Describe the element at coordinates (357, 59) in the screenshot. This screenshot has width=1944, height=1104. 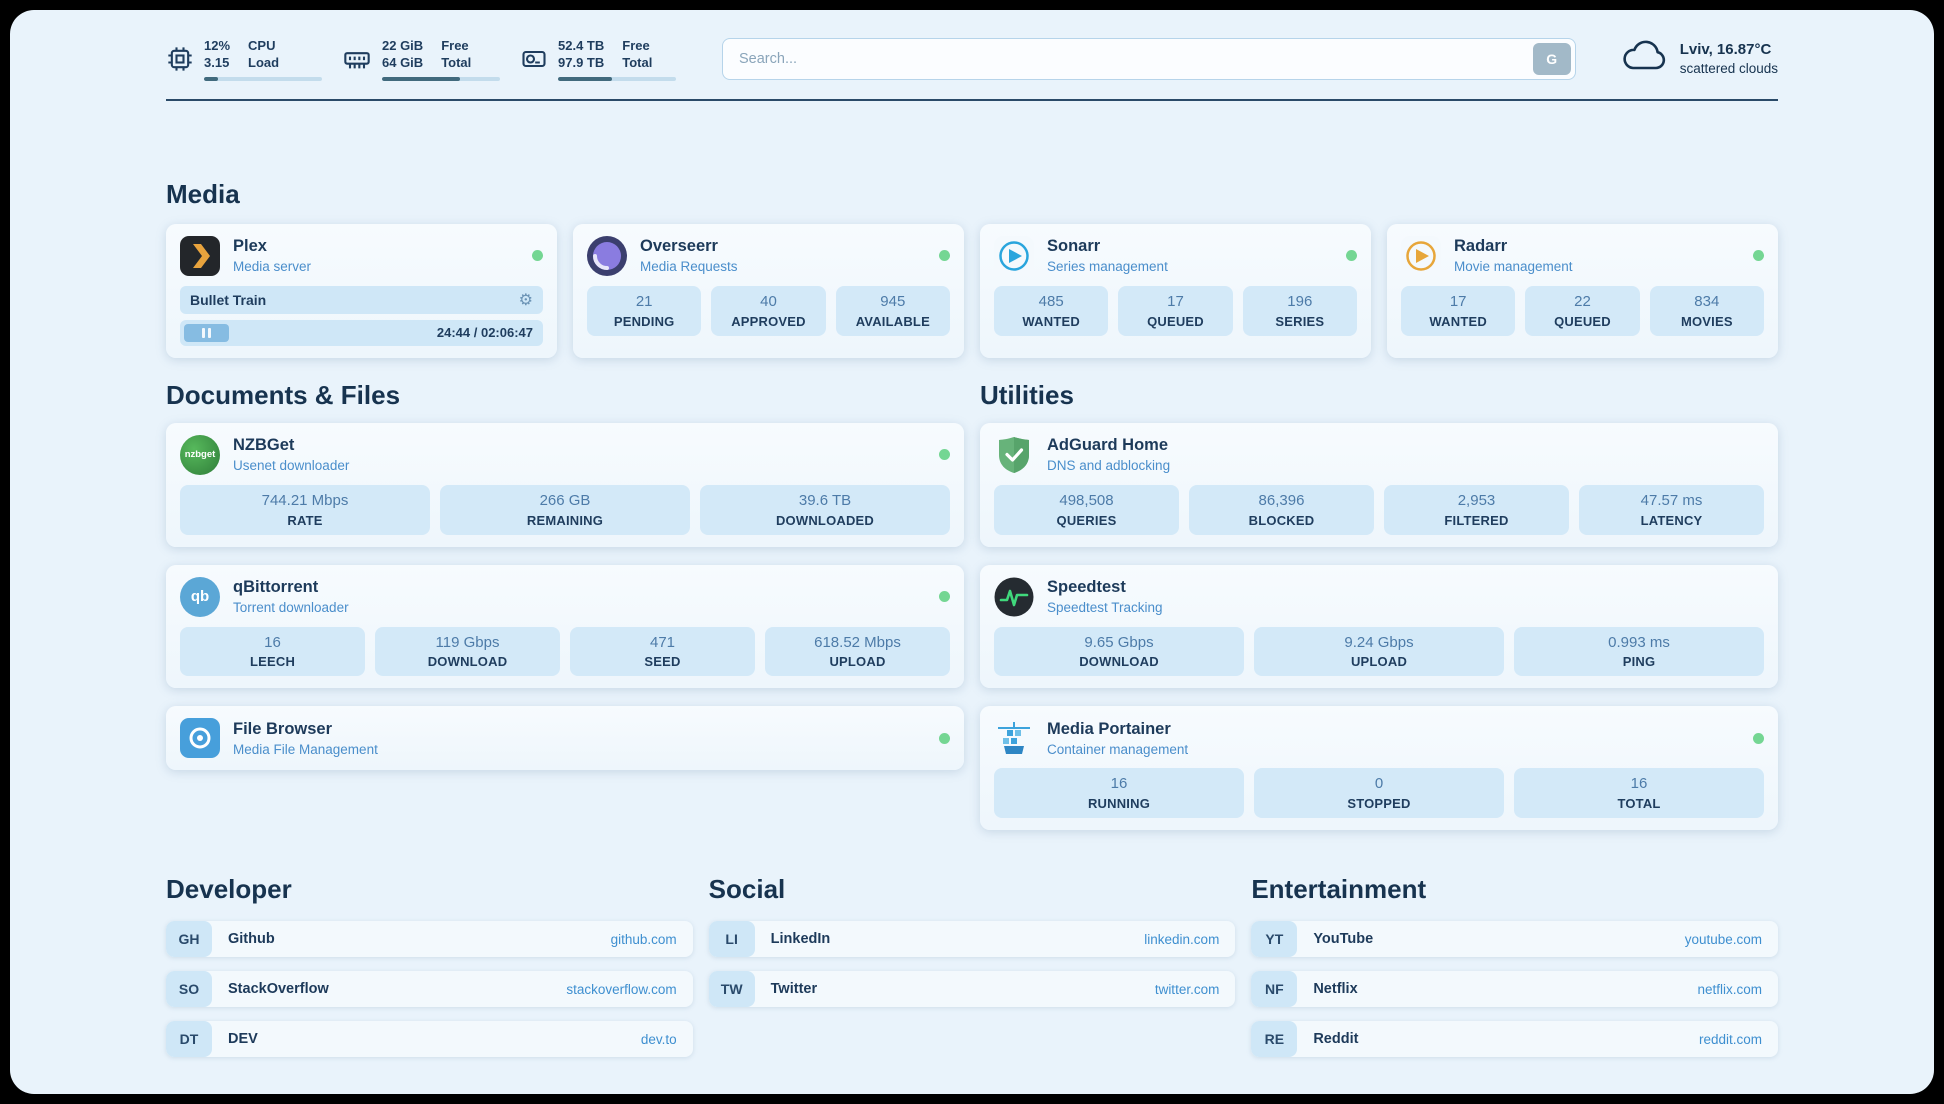
I see `ram-stick-icon` at that location.